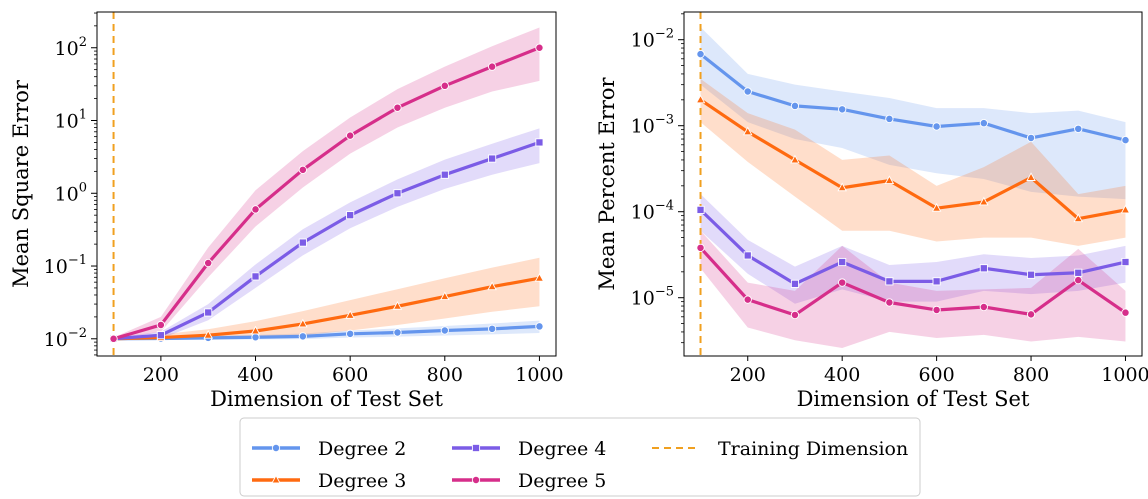 This screenshot has width=1148, height=499. Describe the element at coordinates (607, 183) in the screenshot. I see `y-axis-label: Mean Percent Error` at that location.